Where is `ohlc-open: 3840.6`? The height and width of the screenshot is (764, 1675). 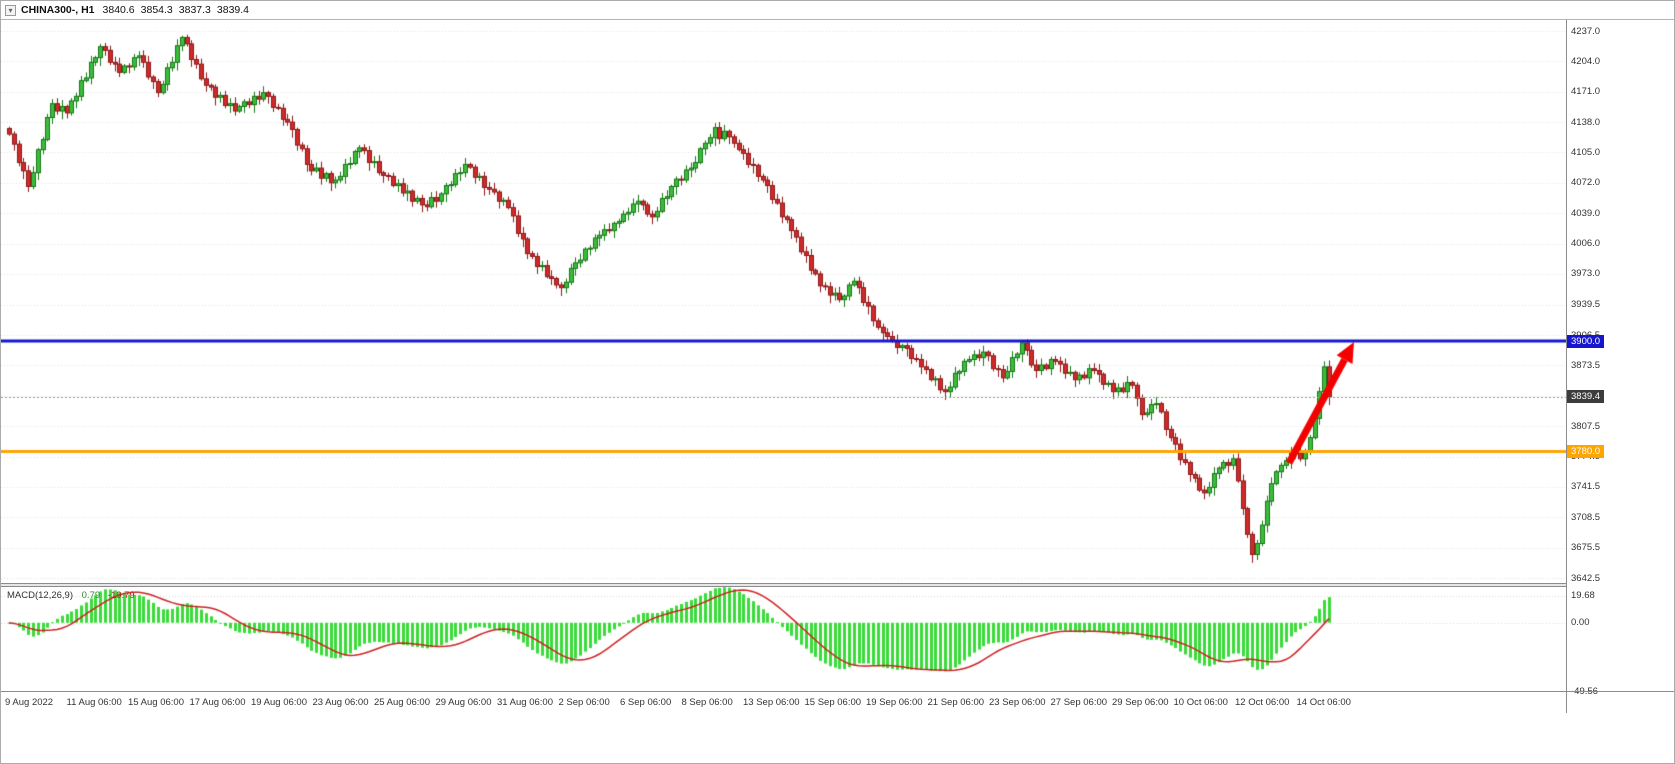 ohlc-open: 3840.6 is located at coordinates (118, 10).